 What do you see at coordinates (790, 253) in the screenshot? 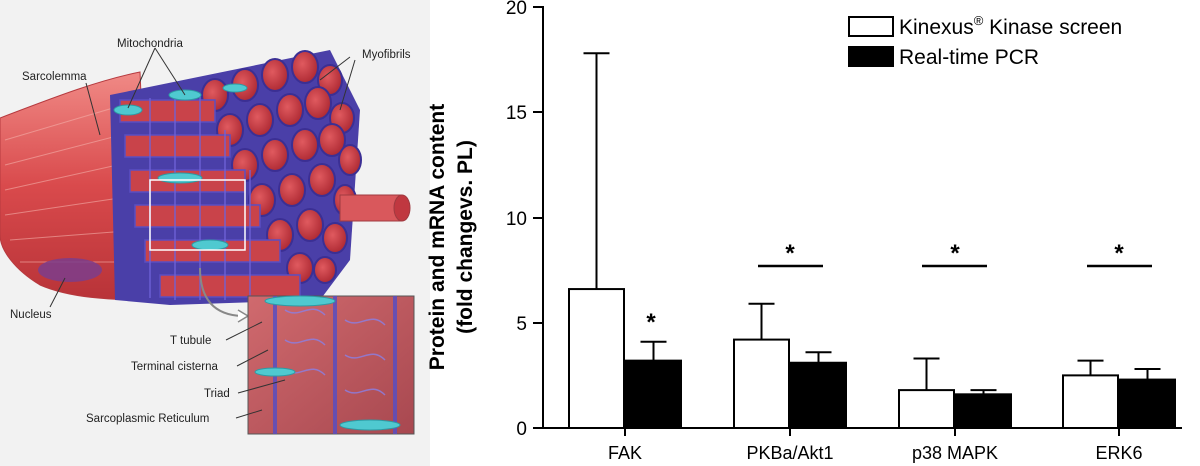
I see `significance-star-pkb: *` at bounding box center [790, 253].